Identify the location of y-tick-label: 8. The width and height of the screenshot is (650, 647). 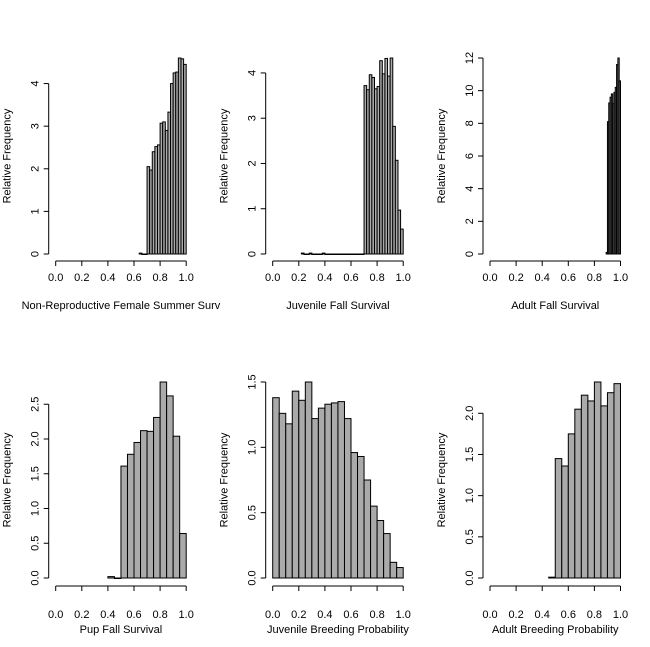
(470, 123).